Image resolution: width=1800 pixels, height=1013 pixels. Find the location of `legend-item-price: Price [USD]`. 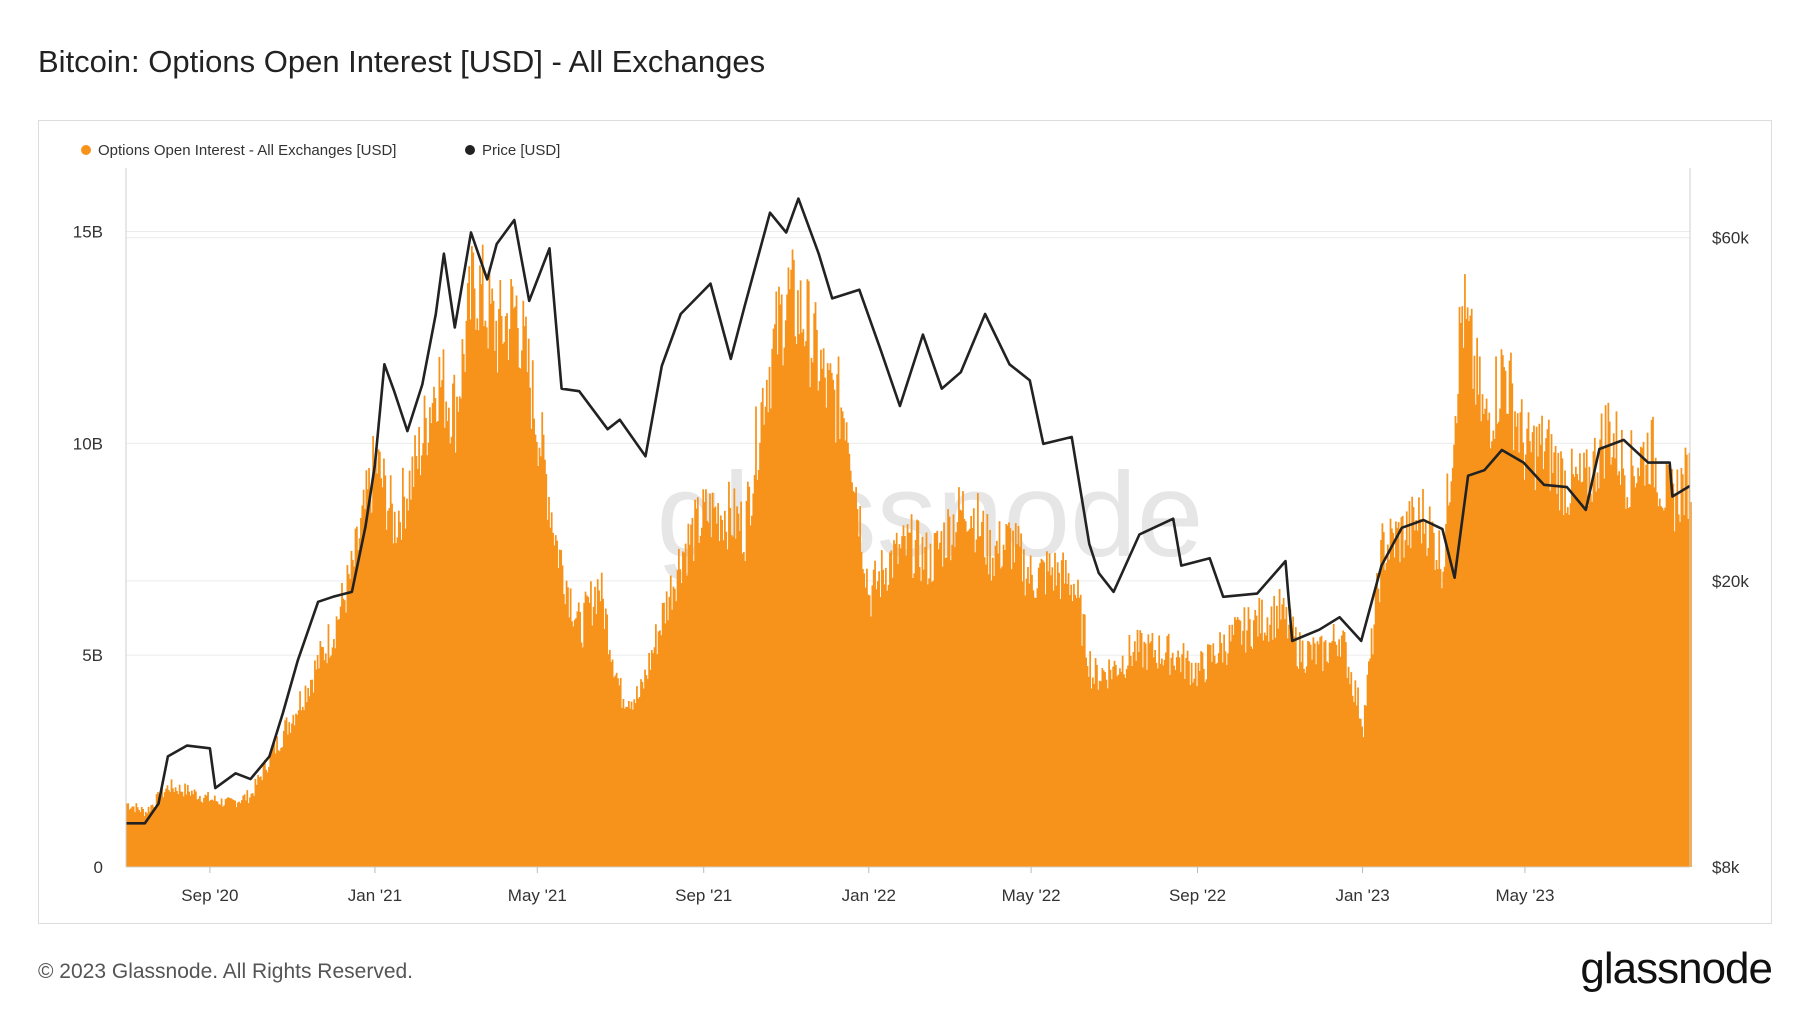

legend-item-price: Price [USD] is located at coordinates (521, 150).